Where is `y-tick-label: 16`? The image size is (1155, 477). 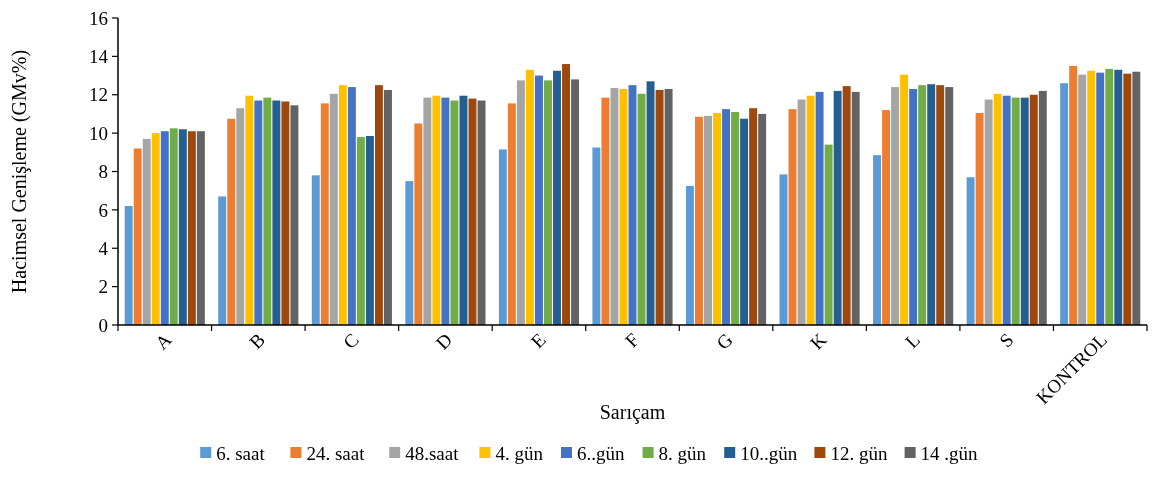 y-tick-label: 16 is located at coordinates (98, 18).